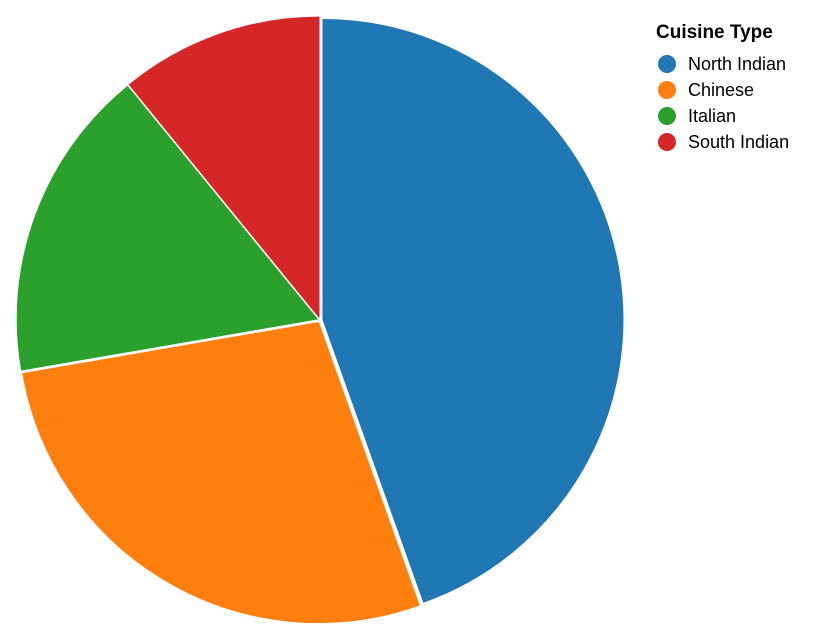  Describe the element at coordinates (738, 142) in the screenshot. I see `legend-label-south-indian: South Indian` at that location.